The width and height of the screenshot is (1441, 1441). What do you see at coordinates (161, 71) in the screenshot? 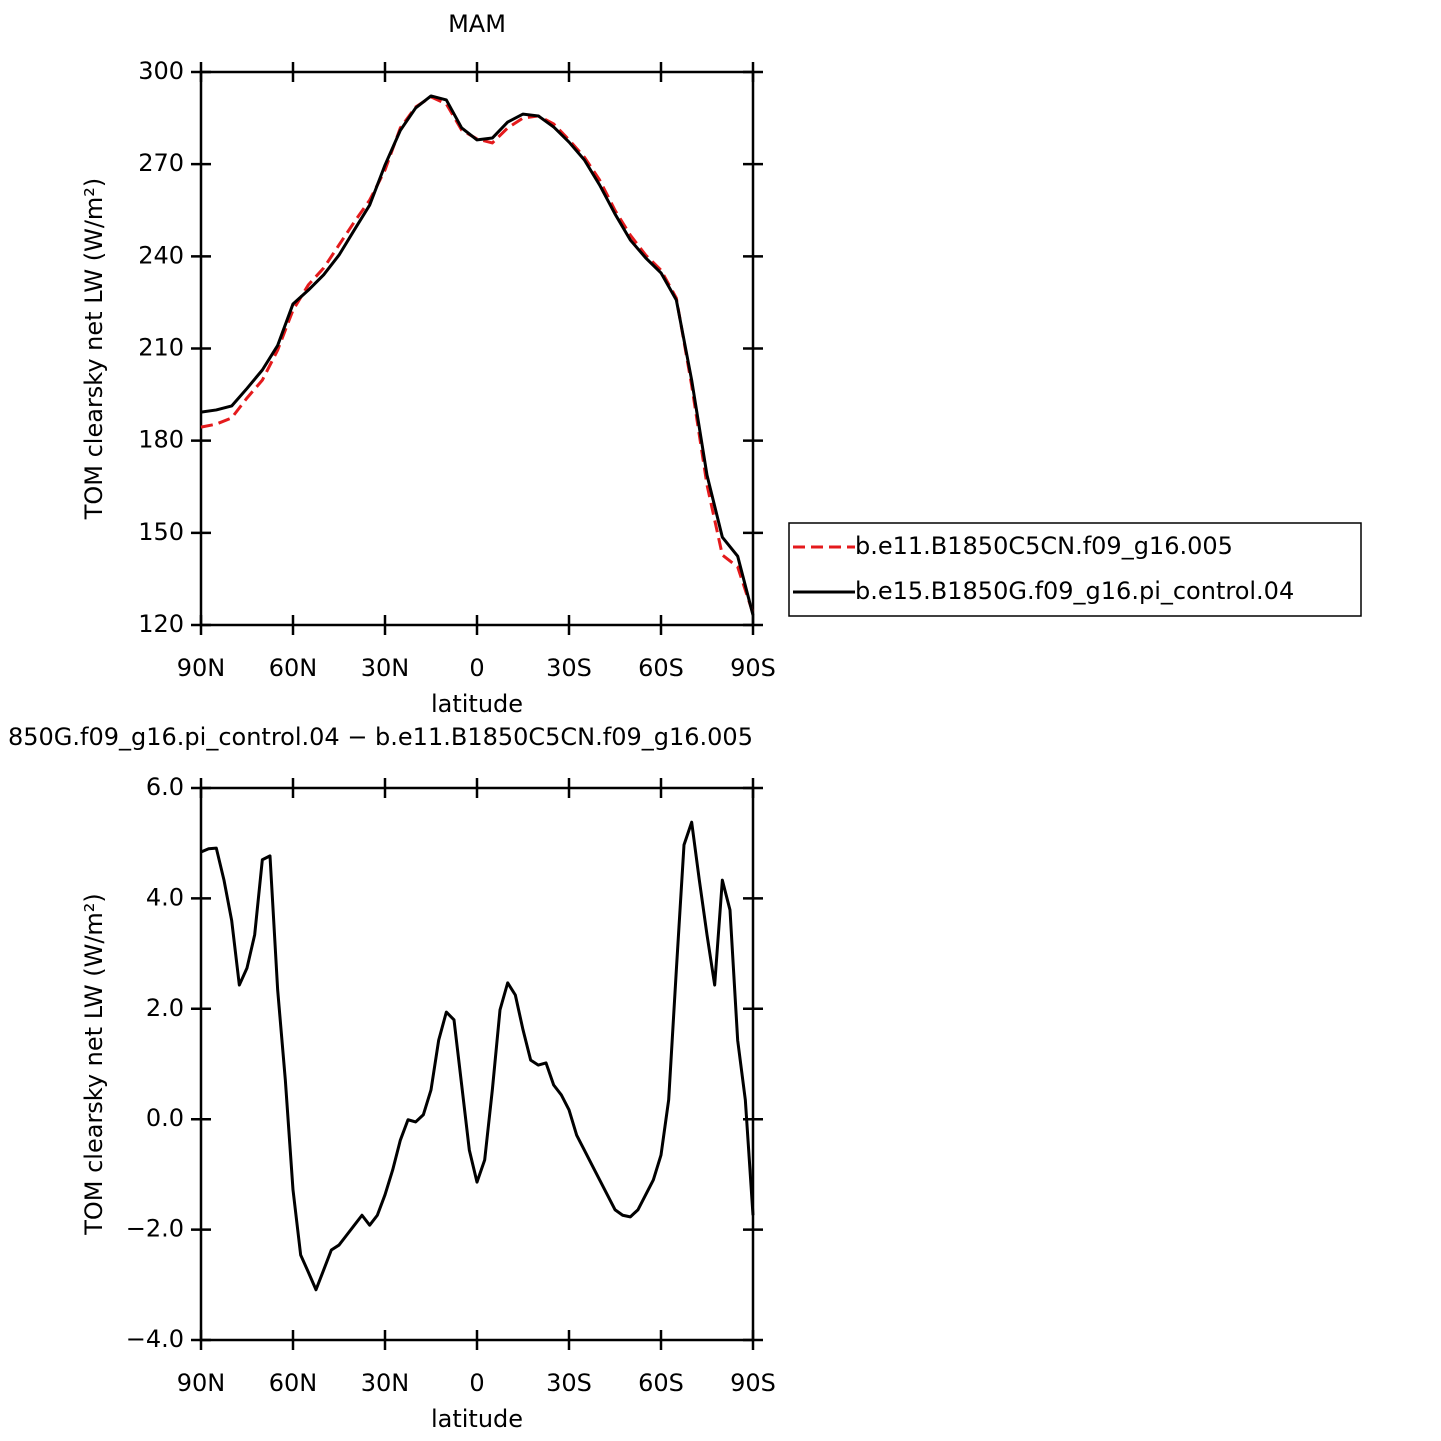
I see `y-tick-label: 300` at bounding box center [161, 71].